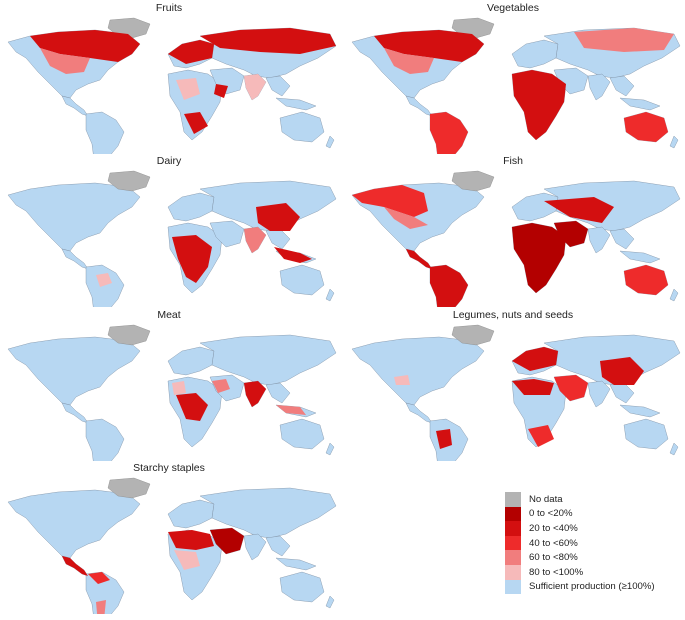  I want to click on legend-item: Sufficient production (≥100%), so click(592, 587).